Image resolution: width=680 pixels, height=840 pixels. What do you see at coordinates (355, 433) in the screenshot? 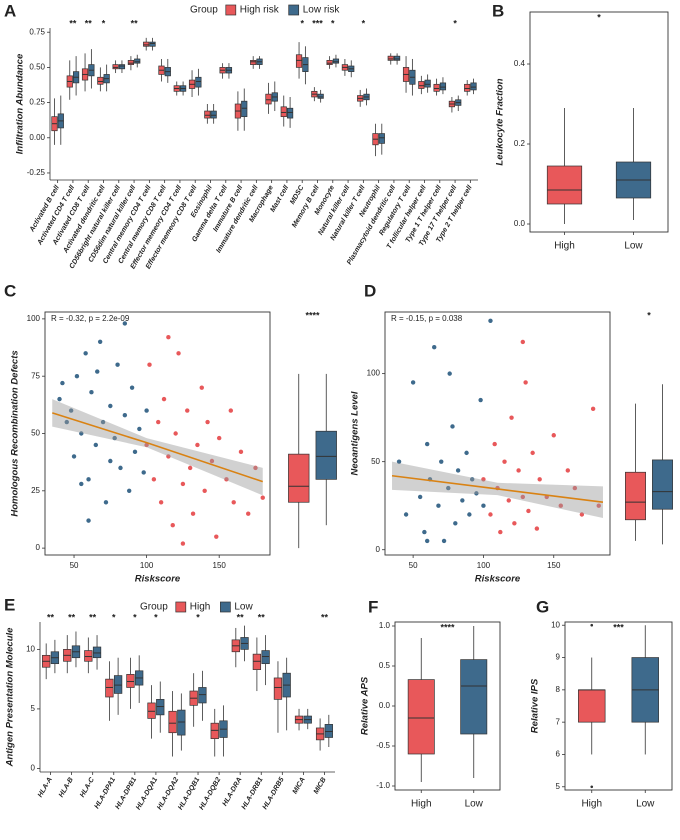
I see `y-axis-label: Neoantigens Level` at bounding box center [355, 433].